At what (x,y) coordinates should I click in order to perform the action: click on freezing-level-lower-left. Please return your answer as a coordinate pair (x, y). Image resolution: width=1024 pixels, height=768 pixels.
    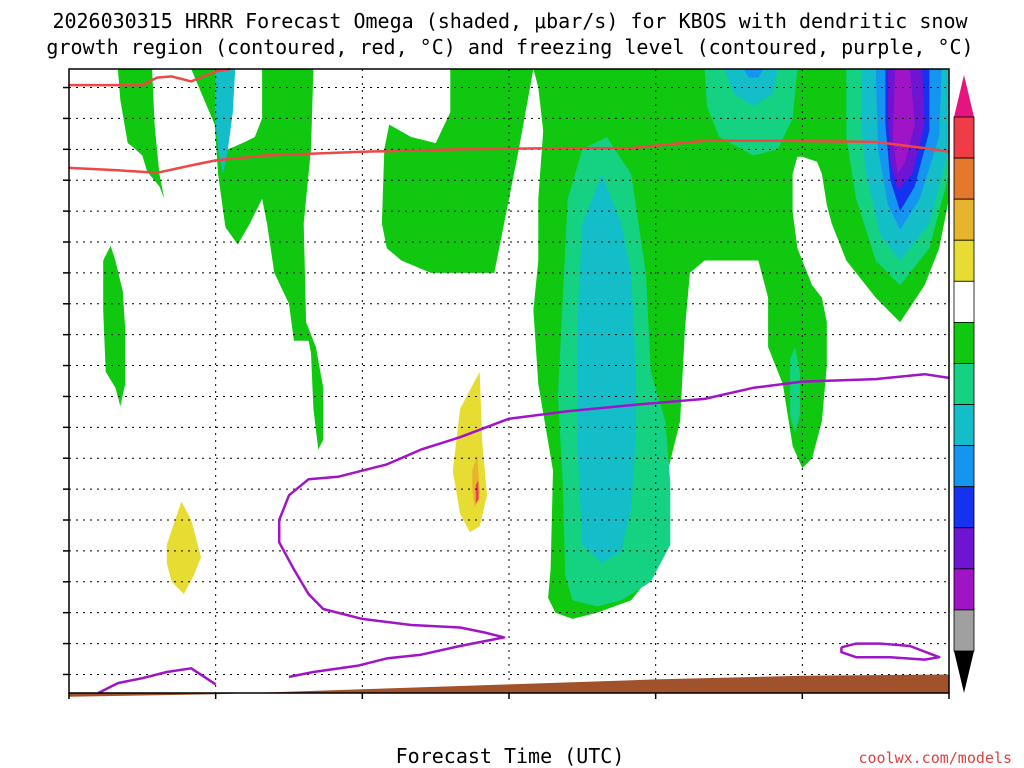
    Looking at the image, I should click on (157, 681).